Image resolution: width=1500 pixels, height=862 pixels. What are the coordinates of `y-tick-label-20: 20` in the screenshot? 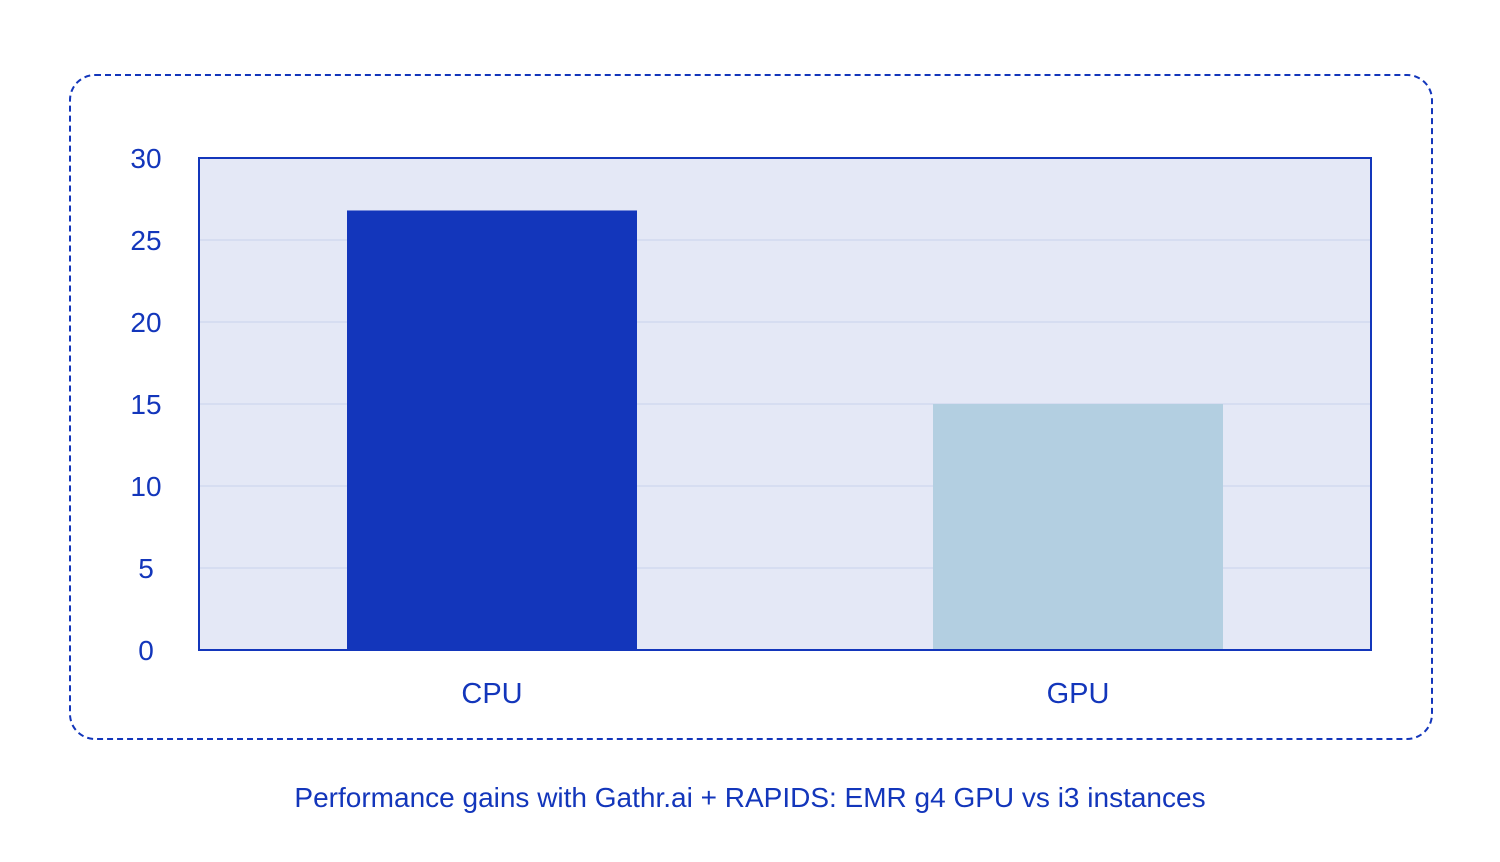 It's located at (145, 322).